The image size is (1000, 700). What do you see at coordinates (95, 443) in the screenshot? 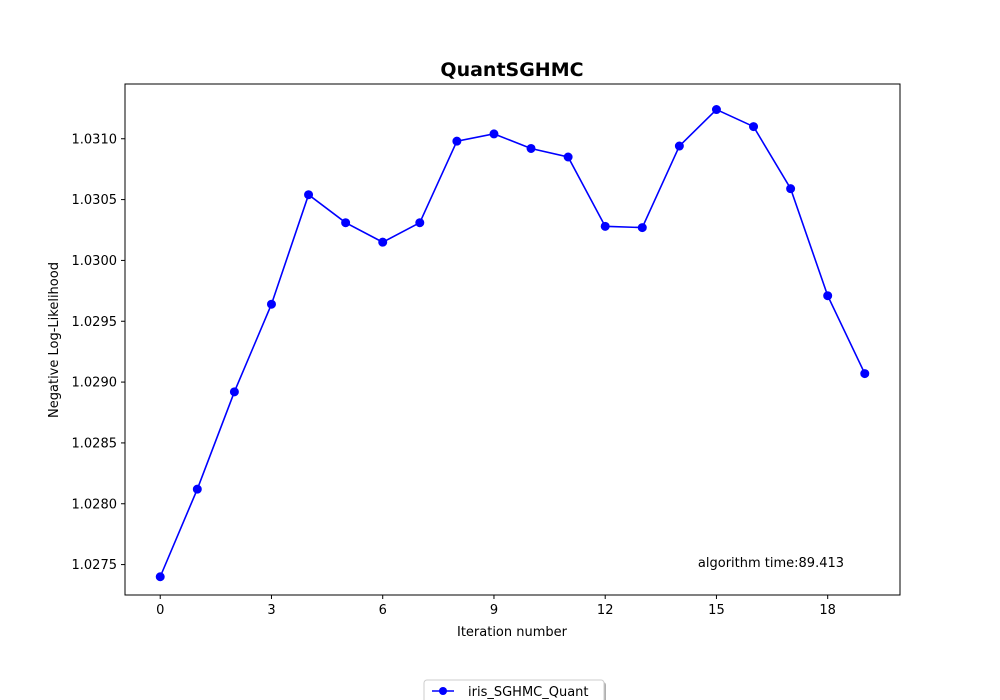
I see `y-tick-label: 1.0285` at bounding box center [95, 443].